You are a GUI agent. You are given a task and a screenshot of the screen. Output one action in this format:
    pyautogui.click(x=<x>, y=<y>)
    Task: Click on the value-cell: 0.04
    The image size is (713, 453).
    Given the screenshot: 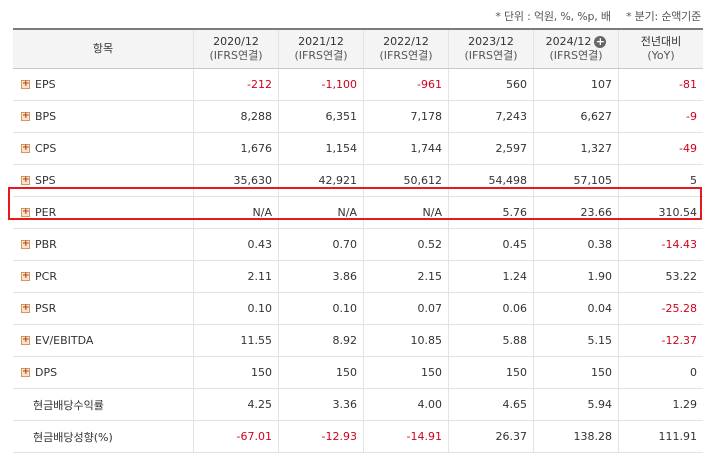 What is the action you would take?
    pyautogui.click(x=576, y=308)
    